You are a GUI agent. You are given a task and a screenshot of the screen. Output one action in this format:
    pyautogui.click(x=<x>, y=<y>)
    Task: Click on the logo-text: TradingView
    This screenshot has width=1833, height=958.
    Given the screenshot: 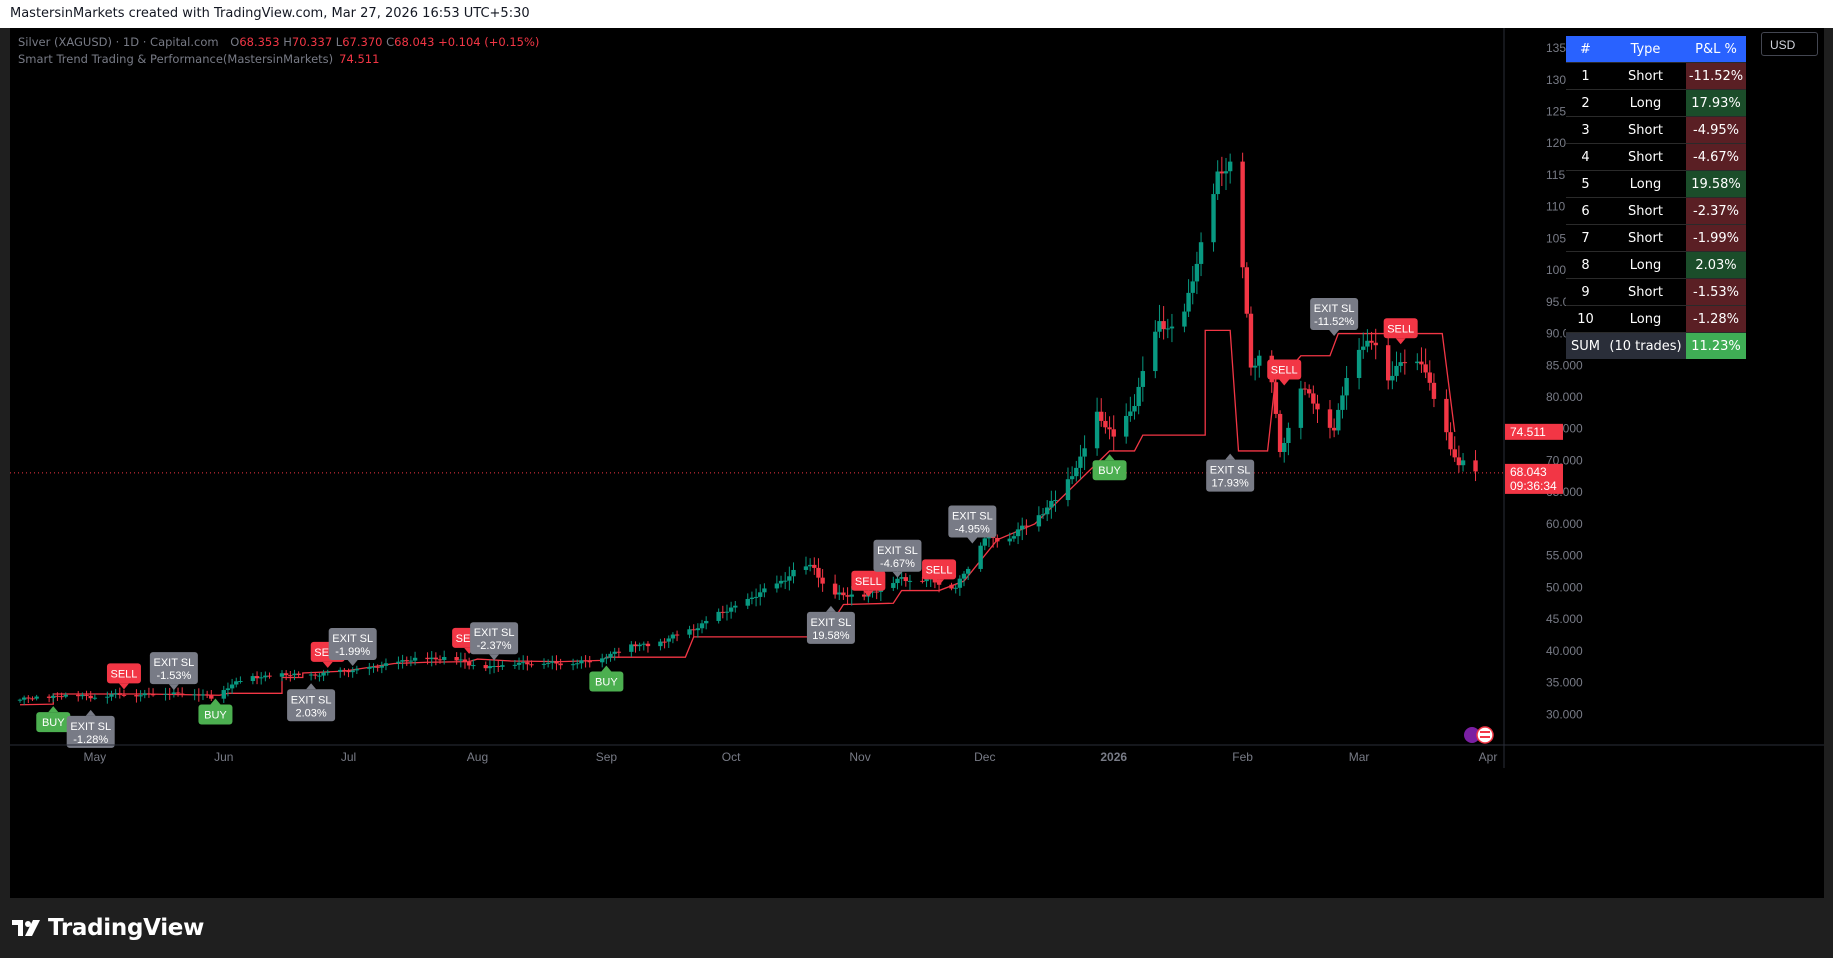 What is the action you would take?
    pyautogui.click(x=126, y=928)
    